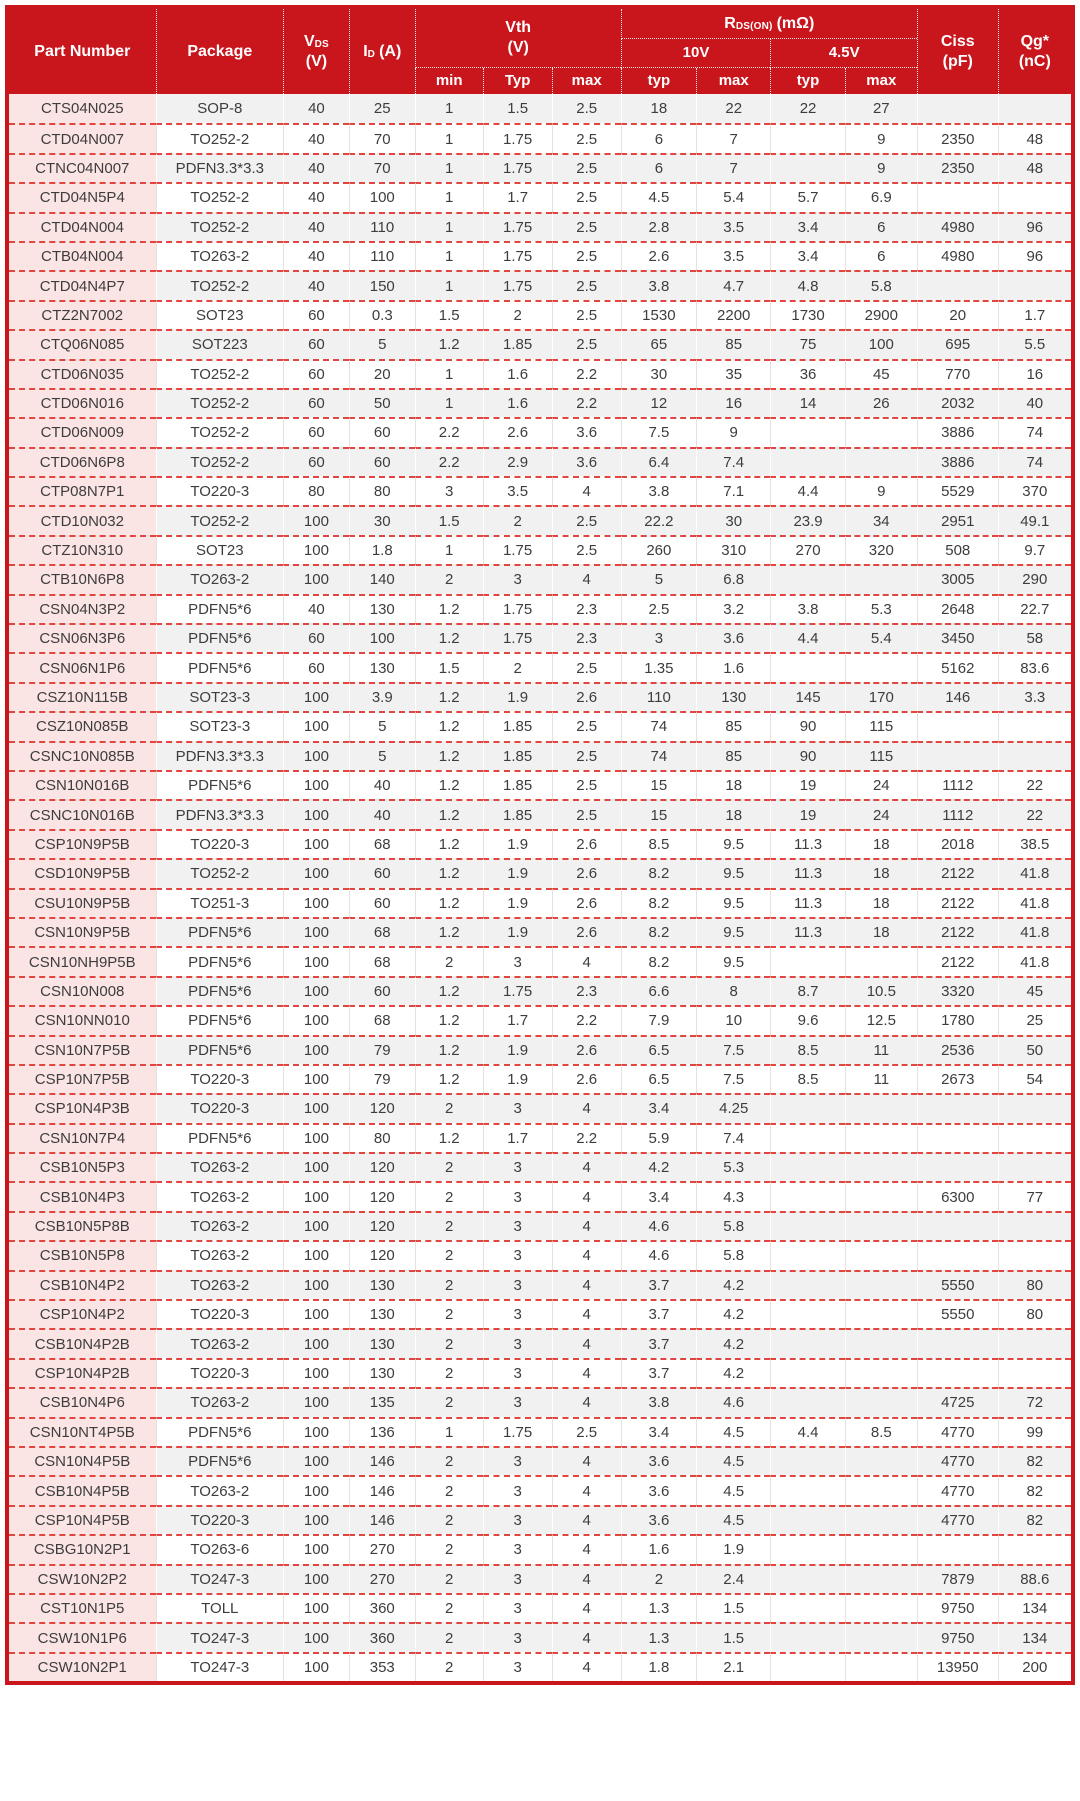 The width and height of the screenshot is (1080, 1801). Describe the element at coordinates (658, 1607) in the screenshot. I see `value-cell: 1.3` at that location.